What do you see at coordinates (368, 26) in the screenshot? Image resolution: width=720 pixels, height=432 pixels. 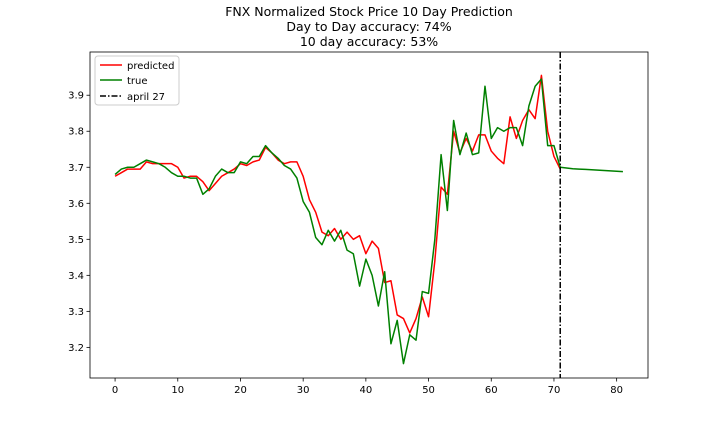 I see `chart-subtitle-day-accuracy: Day to Day accuracy: 74%` at bounding box center [368, 26].